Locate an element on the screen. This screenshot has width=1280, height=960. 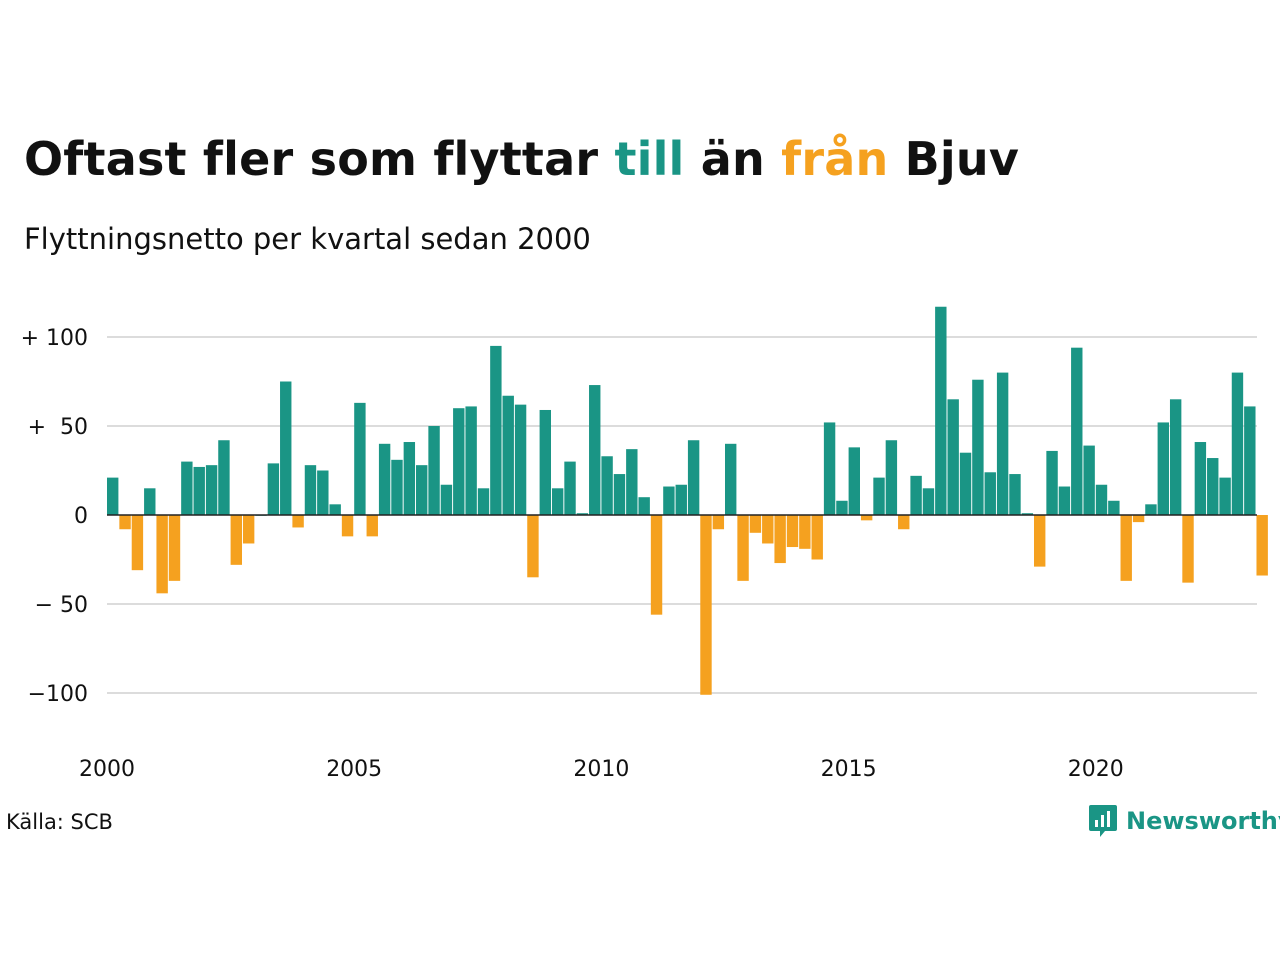
title-word-till: till is located at coordinates (649, 159).